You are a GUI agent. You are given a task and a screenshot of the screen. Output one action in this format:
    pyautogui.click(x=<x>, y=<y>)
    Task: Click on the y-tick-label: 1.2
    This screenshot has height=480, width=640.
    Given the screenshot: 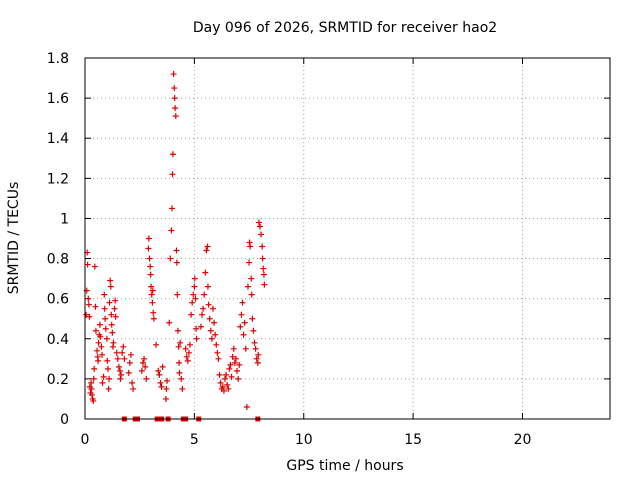 What is the action you would take?
    pyautogui.click(x=58, y=179)
    